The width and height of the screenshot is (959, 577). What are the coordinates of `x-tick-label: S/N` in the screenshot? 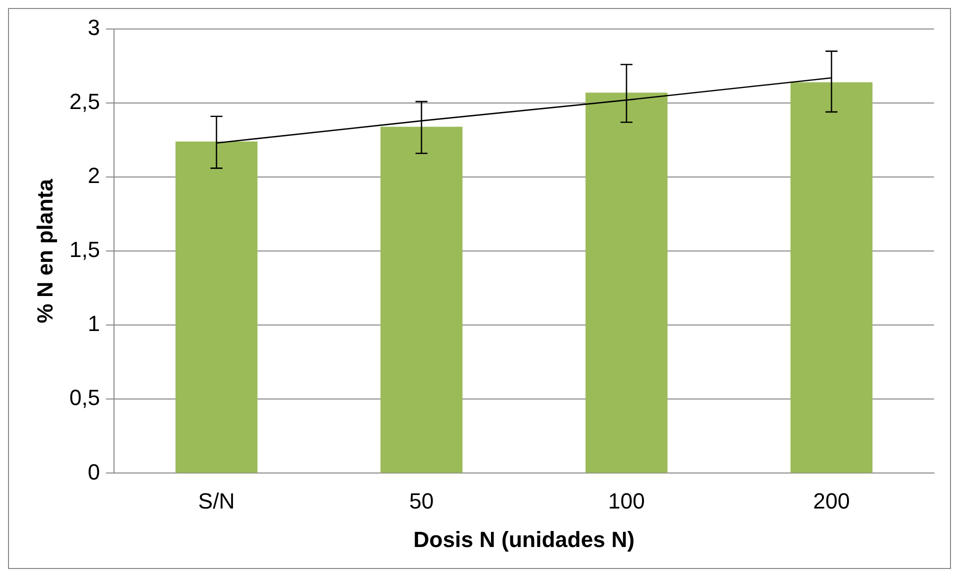 It's located at (216, 501).